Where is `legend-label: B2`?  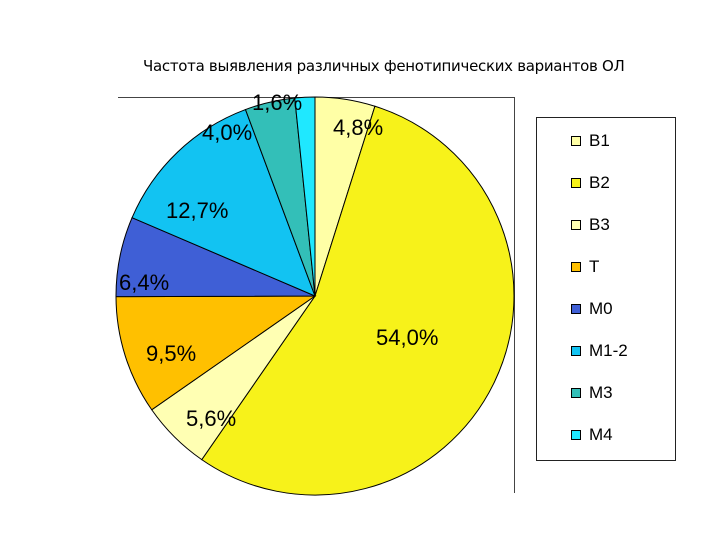 legend-label: B2 is located at coordinates (599, 182).